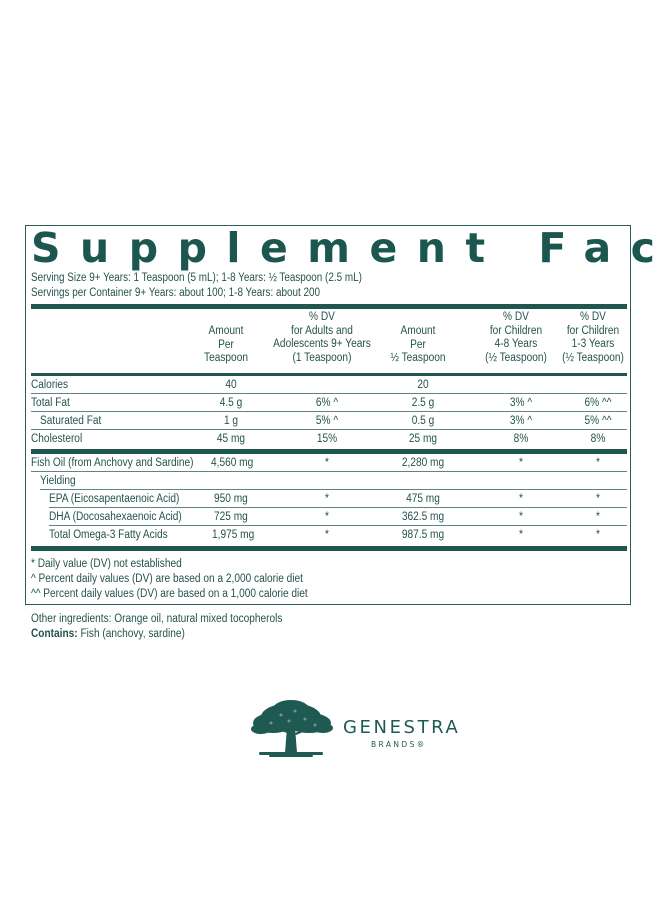 The width and height of the screenshot is (660, 900). What do you see at coordinates (521, 439) in the screenshot?
I see `dv-children-4-8: 8%` at bounding box center [521, 439].